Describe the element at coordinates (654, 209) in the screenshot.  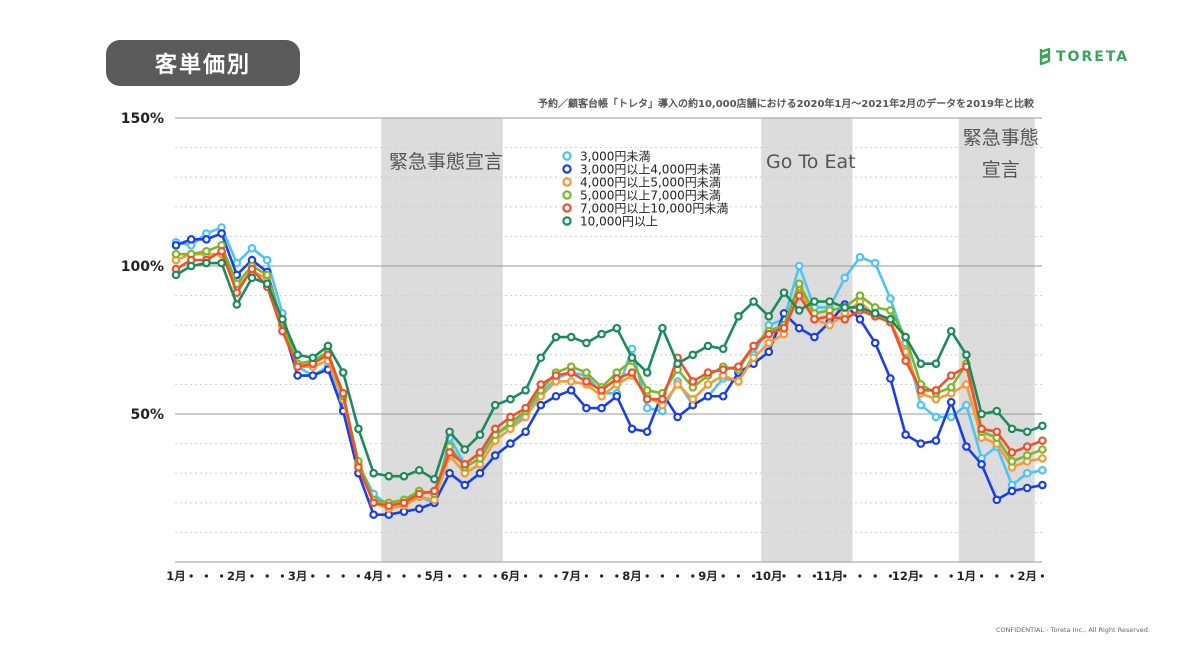
I see `legend-label: 7,000円以上10,000円未満` at that location.